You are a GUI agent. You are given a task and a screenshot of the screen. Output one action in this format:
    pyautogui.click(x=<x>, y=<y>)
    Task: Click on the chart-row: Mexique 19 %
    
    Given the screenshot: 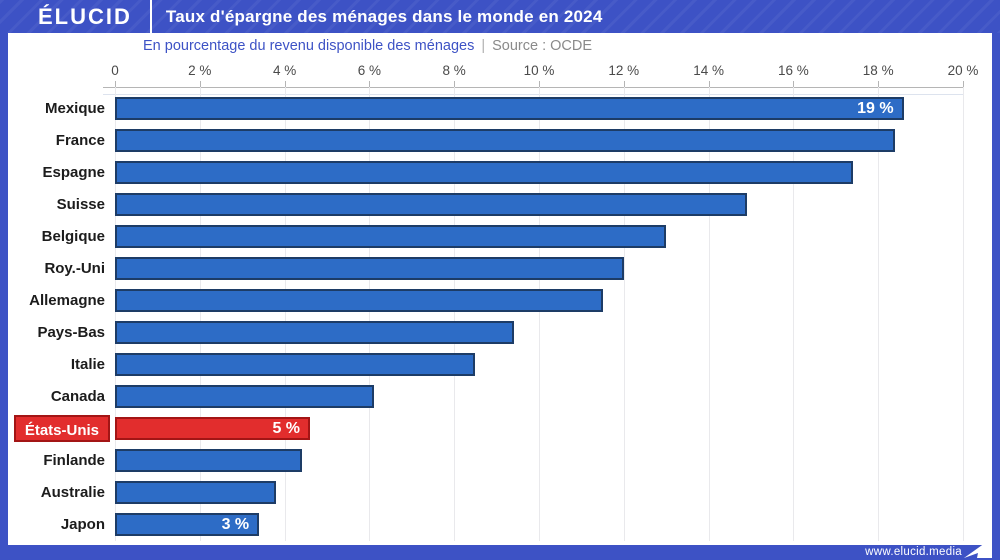 What is the action you would take?
    pyautogui.click(x=500, y=108)
    